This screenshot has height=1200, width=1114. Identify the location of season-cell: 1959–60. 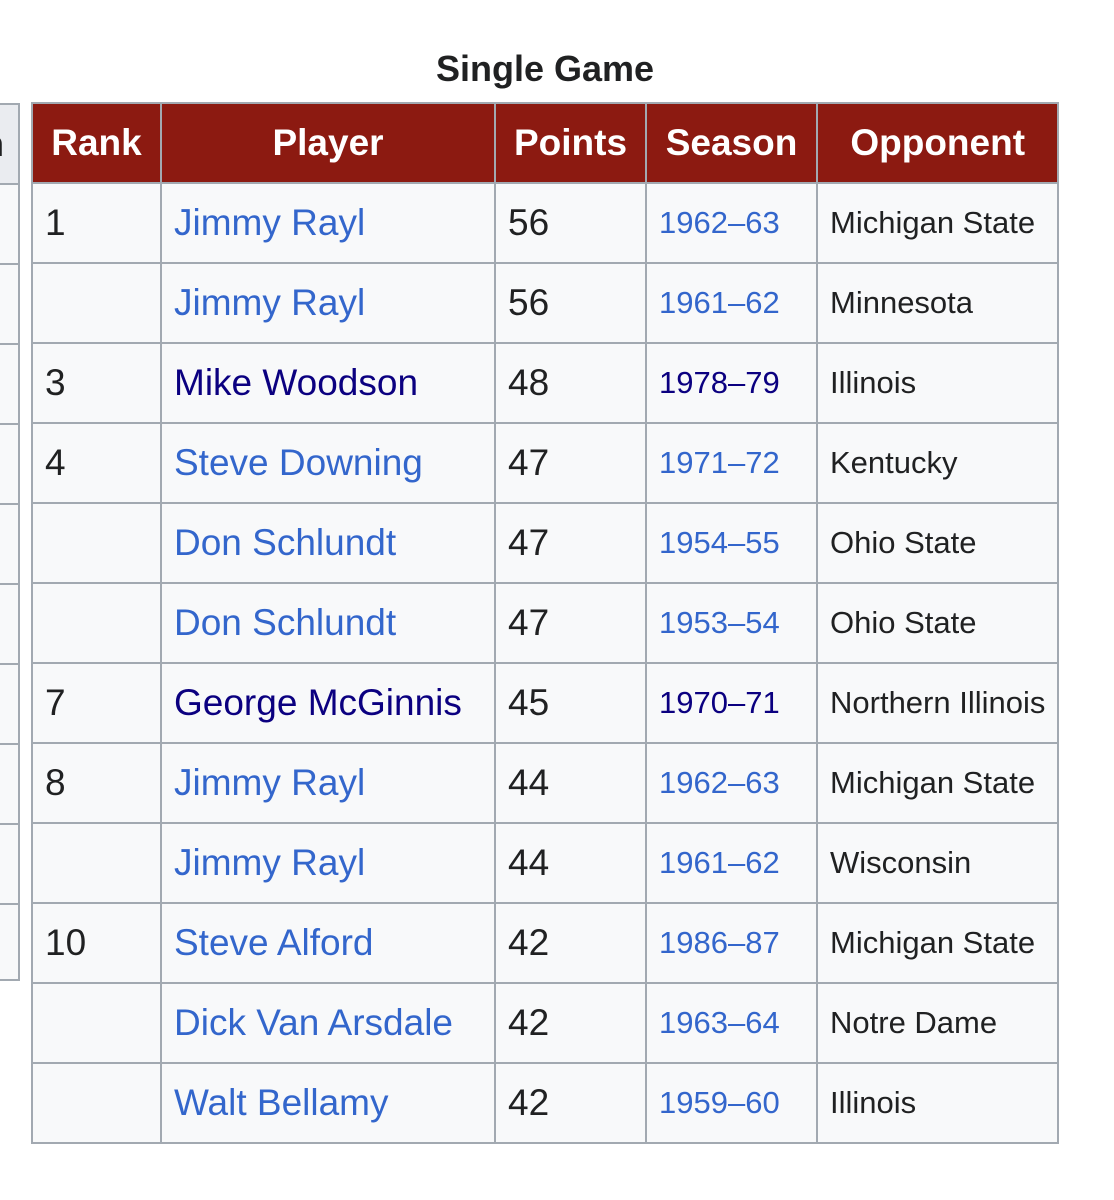
(731, 1103).